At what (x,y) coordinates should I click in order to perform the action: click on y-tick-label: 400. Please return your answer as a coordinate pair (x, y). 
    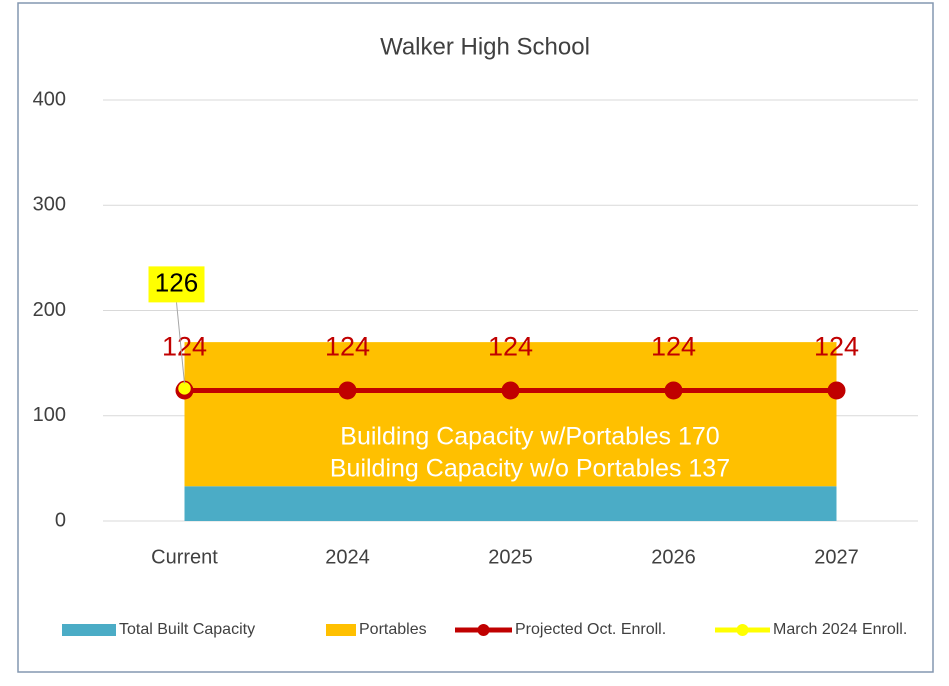
    Looking at the image, I should click on (49, 99).